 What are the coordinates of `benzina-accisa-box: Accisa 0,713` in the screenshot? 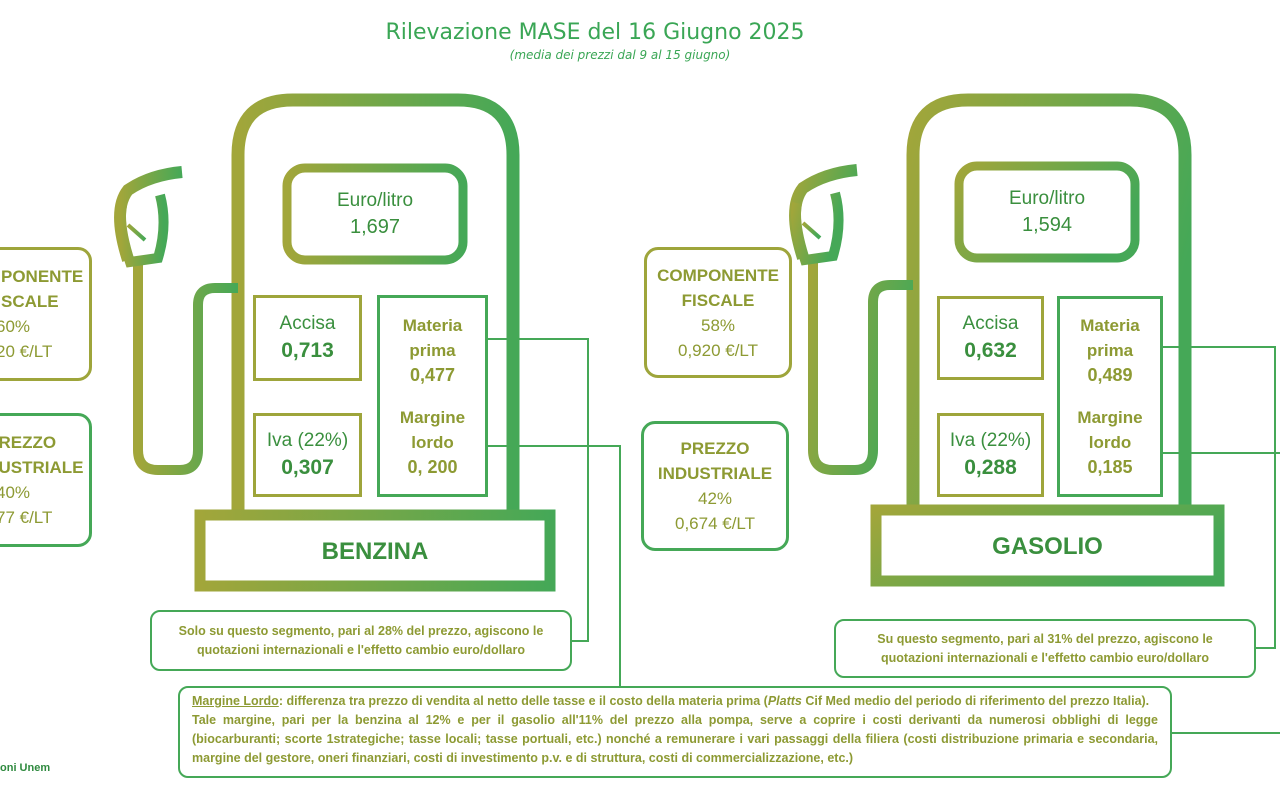 It's located at (307, 338).